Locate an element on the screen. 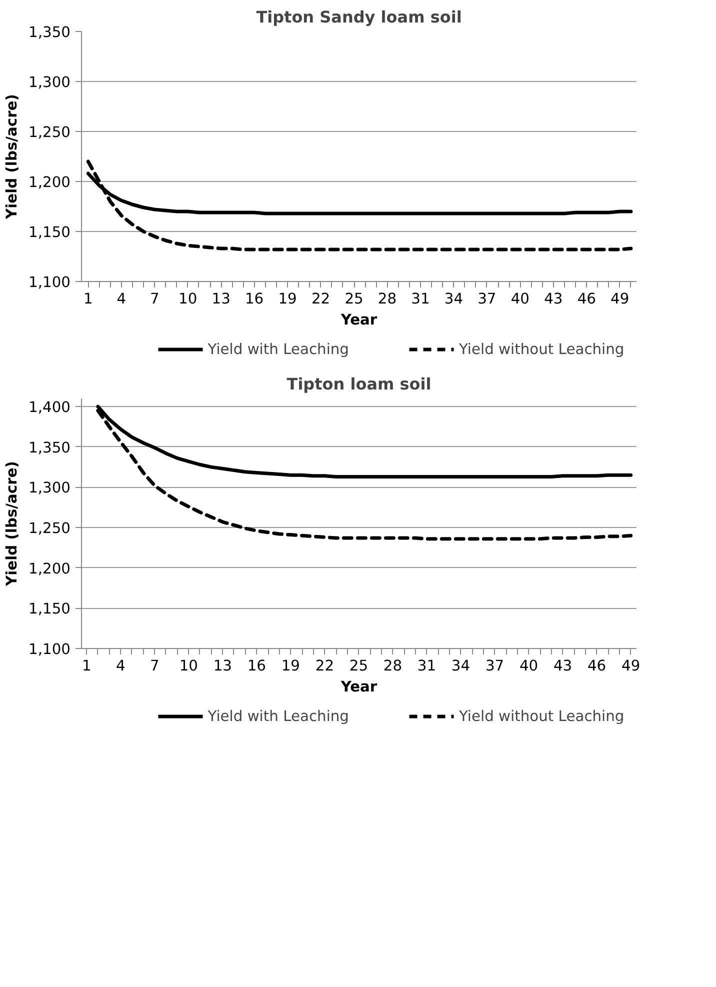 This screenshot has width=716, height=987. chart-title: Tipton Sandy loam soil is located at coordinates (359, 17).